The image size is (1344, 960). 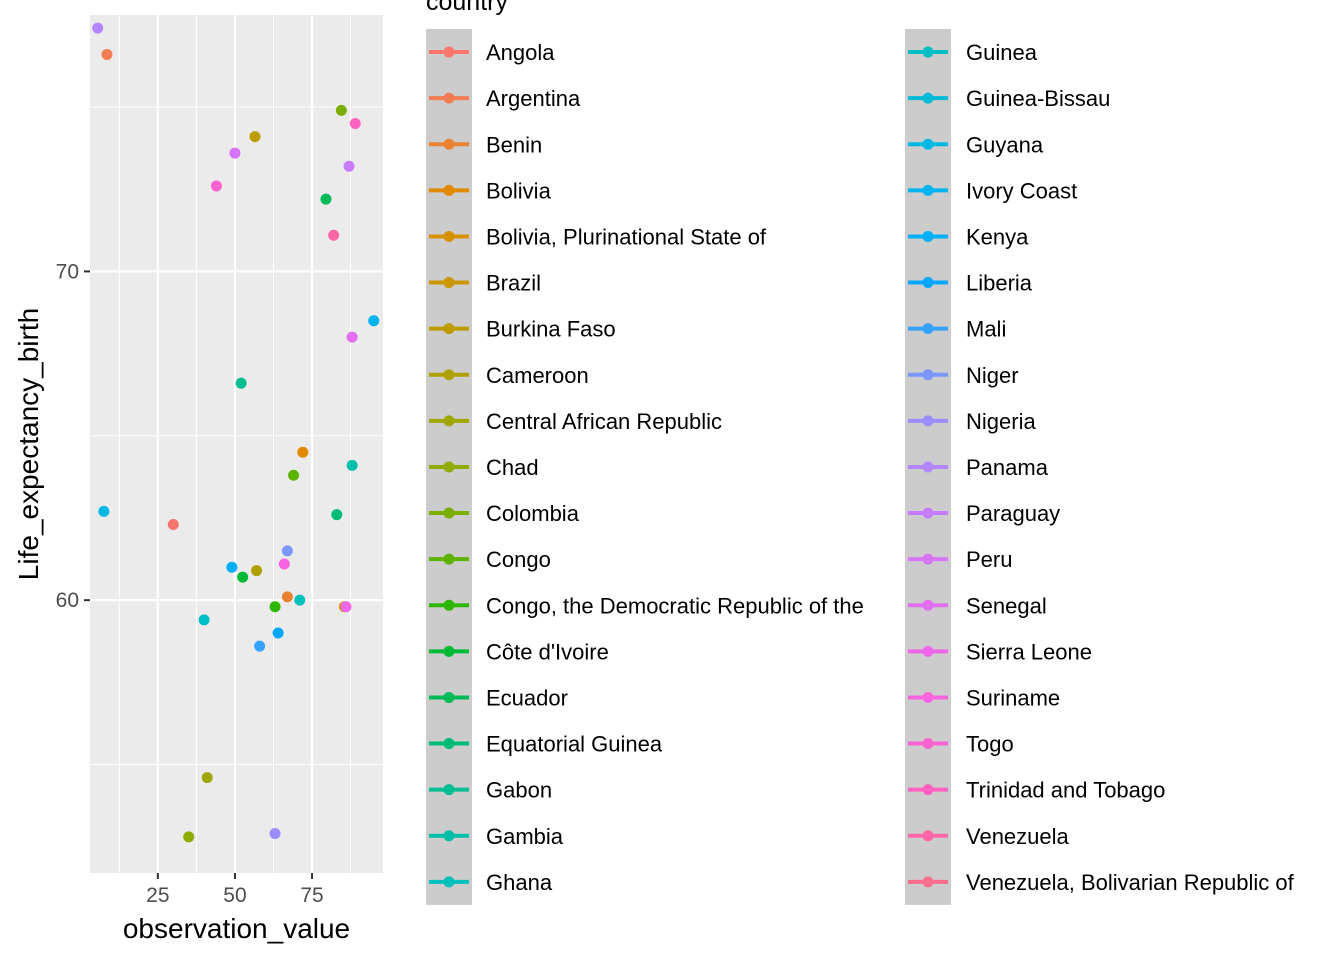 What do you see at coordinates (1018, 836) in the screenshot?
I see `legend-label: Venezuela` at bounding box center [1018, 836].